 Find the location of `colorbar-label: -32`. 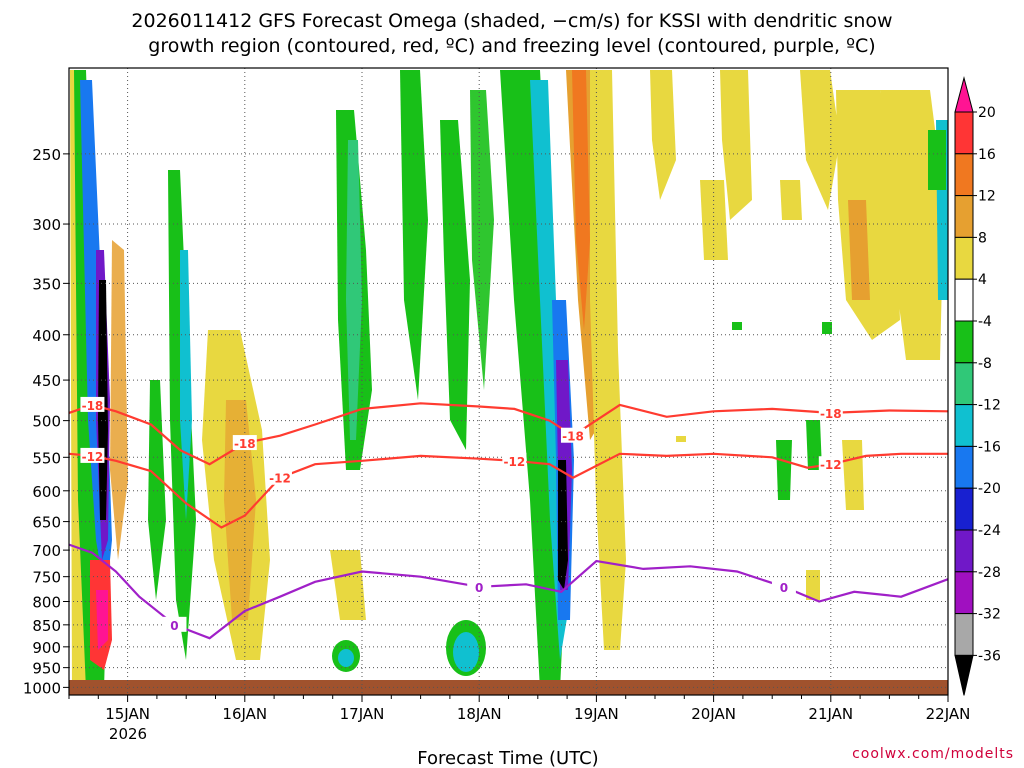

colorbar-label: -32 is located at coordinates (989, 615).